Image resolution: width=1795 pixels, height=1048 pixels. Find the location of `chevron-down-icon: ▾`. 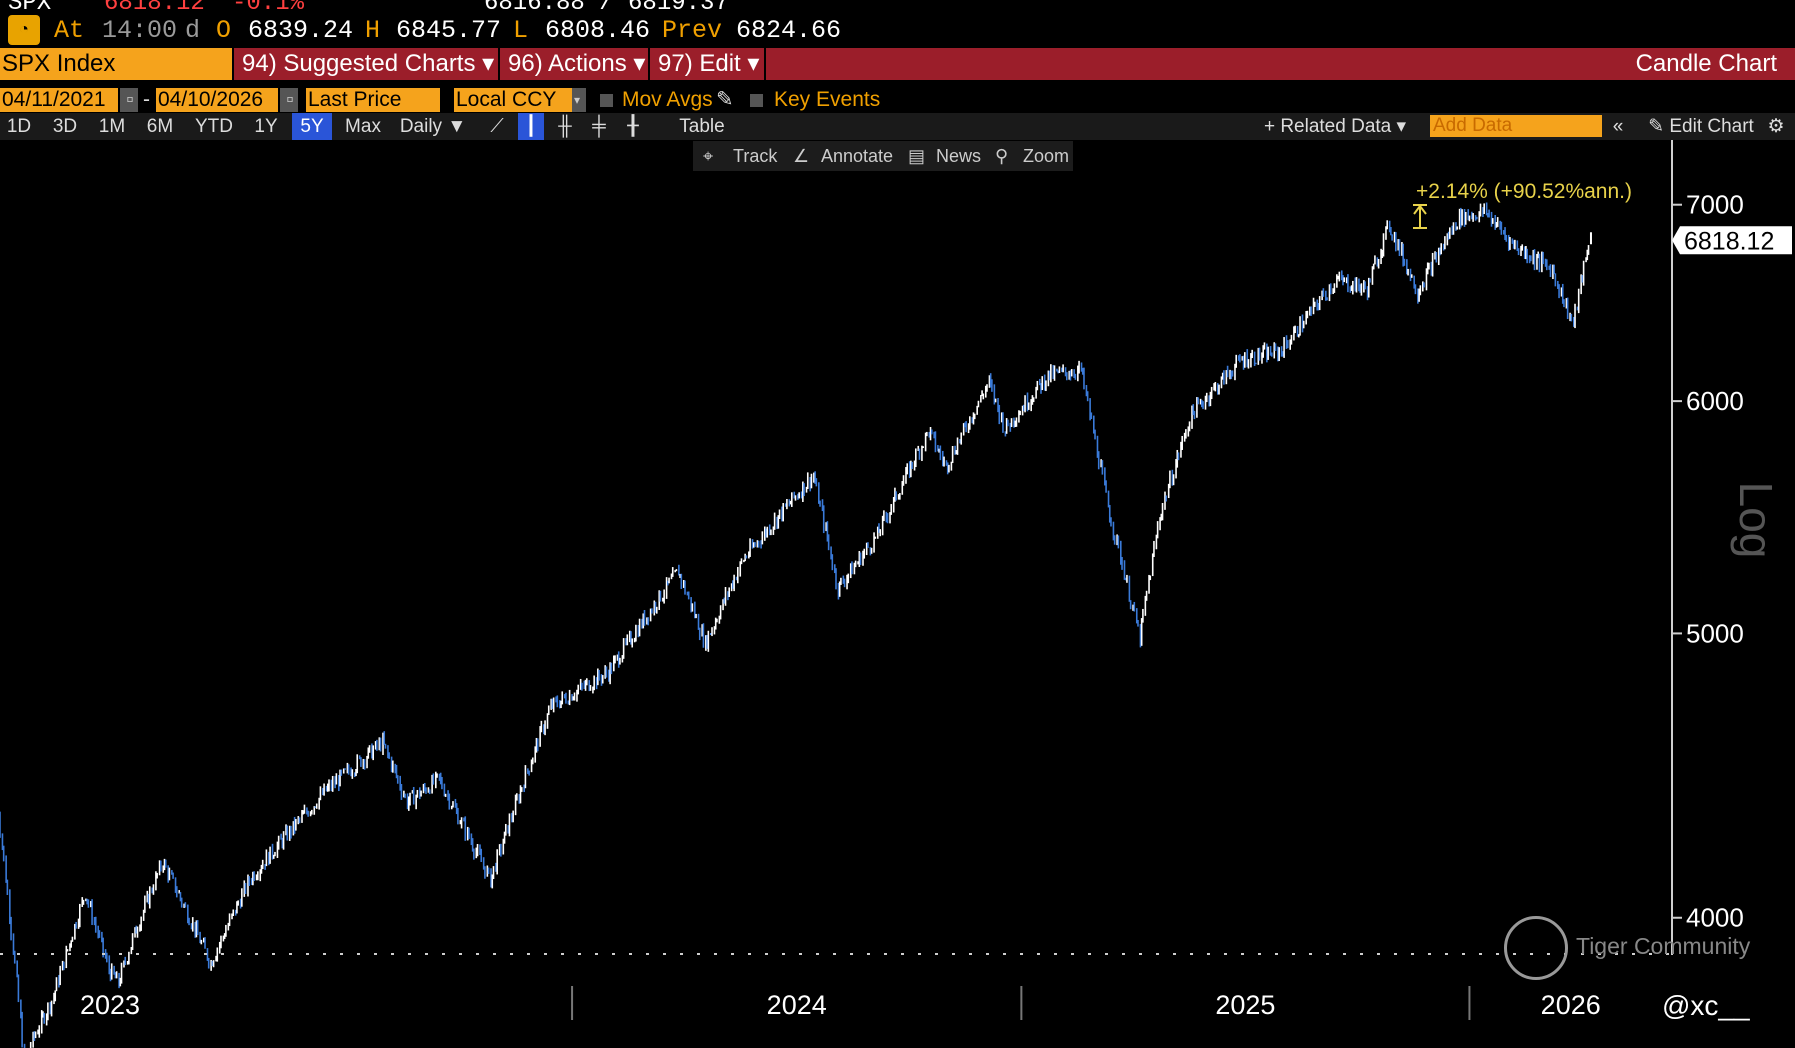

chevron-down-icon: ▾ is located at coordinates (579, 100).